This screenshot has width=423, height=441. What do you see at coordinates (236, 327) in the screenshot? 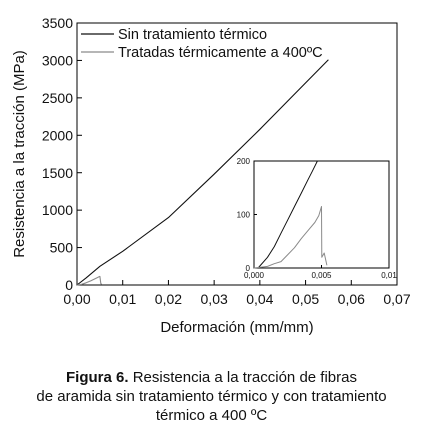
I see `x-axis-title: Deformación (mm/mm)` at bounding box center [236, 327].